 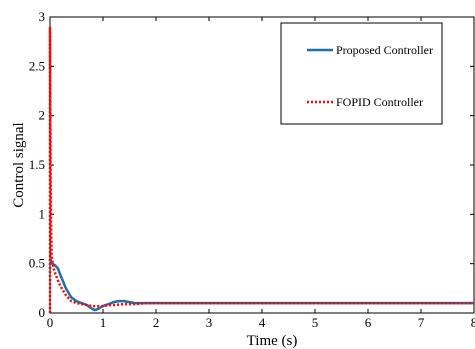 What do you see at coordinates (379, 102) in the screenshot?
I see `legend-label: FOPID Controller` at bounding box center [379, 102].